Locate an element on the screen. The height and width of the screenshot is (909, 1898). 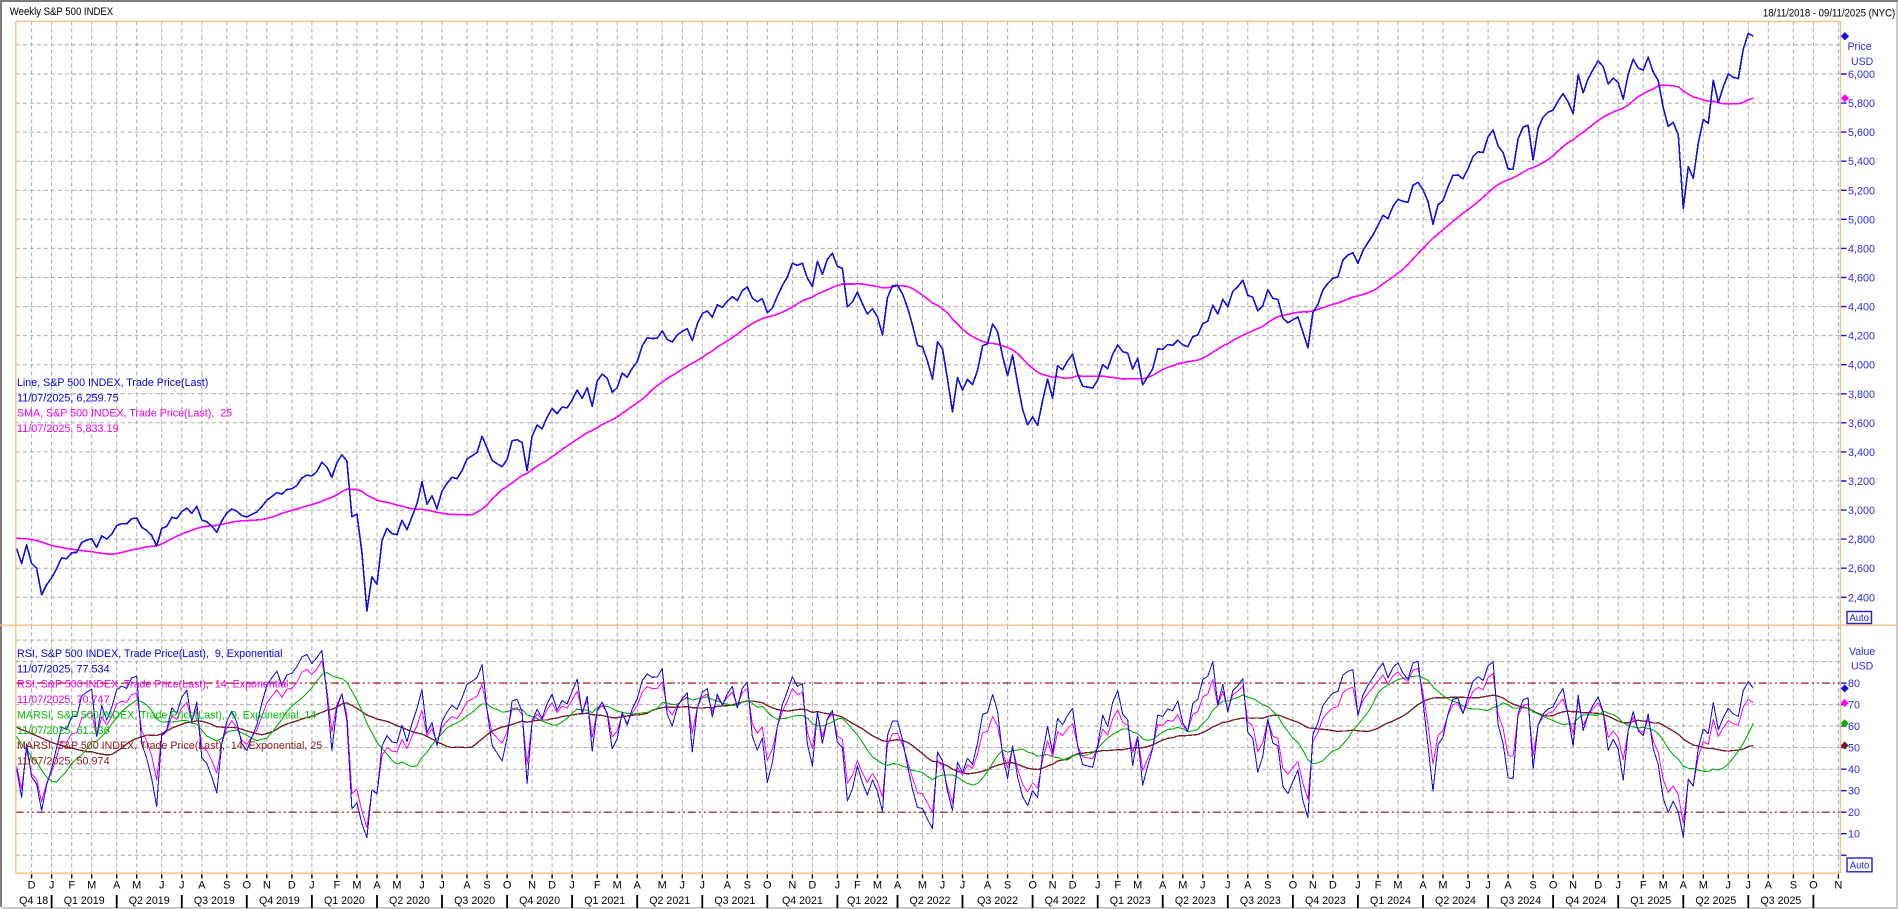
svg-text: Q1 2025 is located at coordinates (1650, 901).